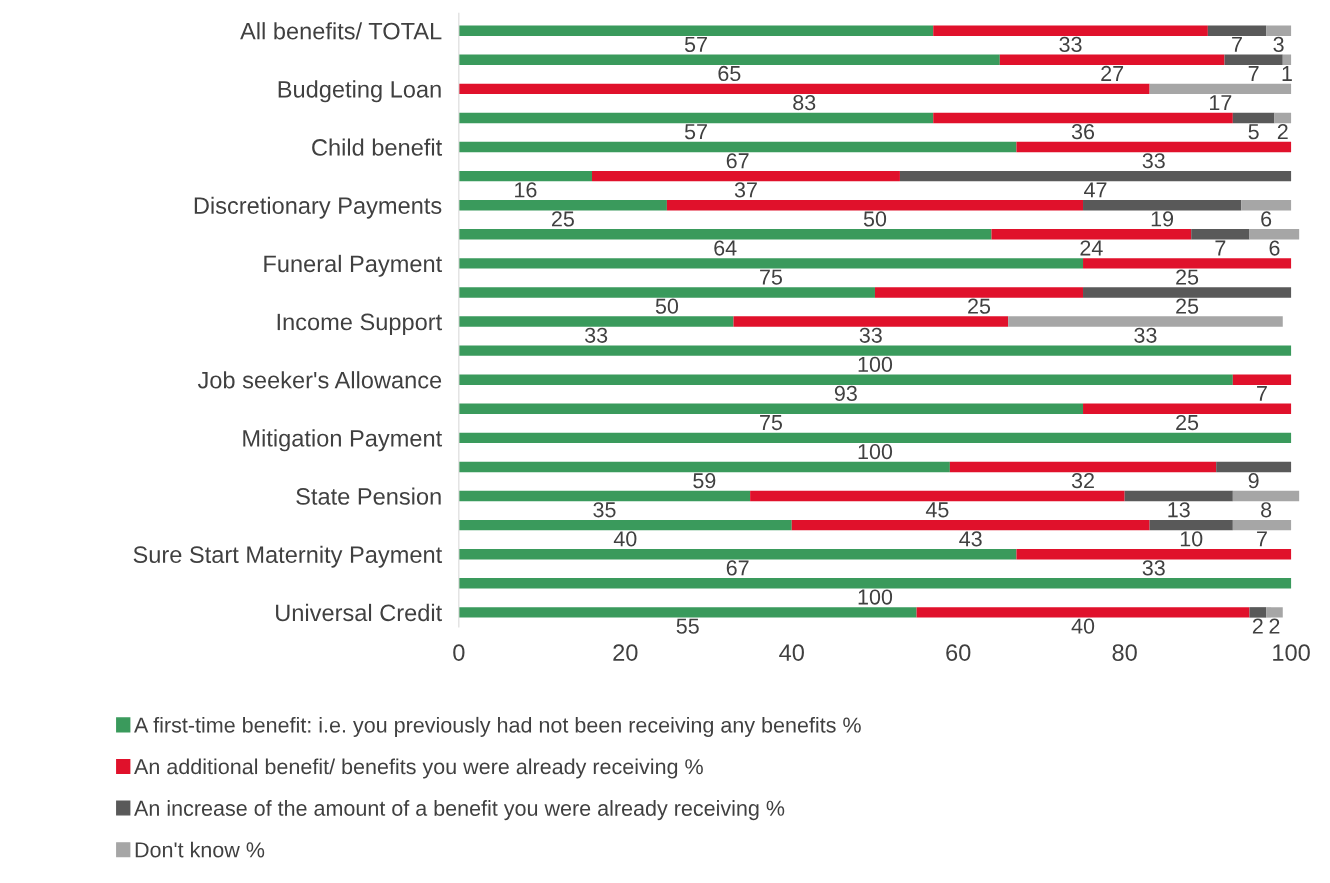  Describe the element at coordinates (1266, 510) in the screenshot. I see `data-label: 8` at that location.